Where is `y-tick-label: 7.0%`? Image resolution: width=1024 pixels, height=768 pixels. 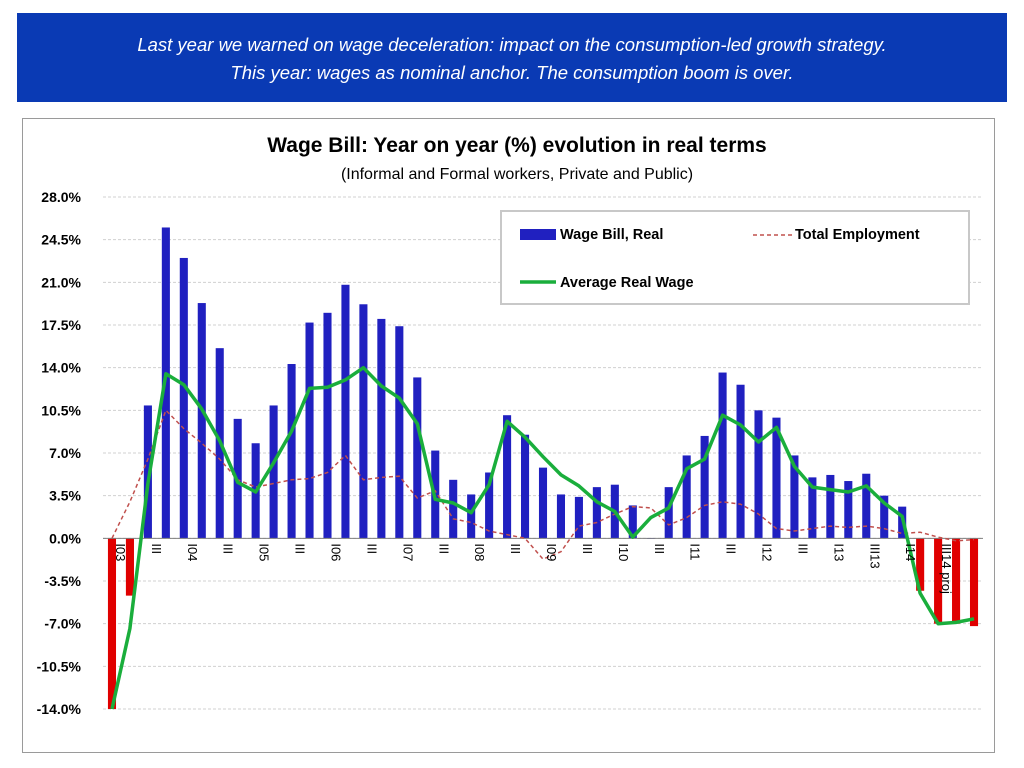
y-tick-label: 7.0% is located at coordinates (65, 453).